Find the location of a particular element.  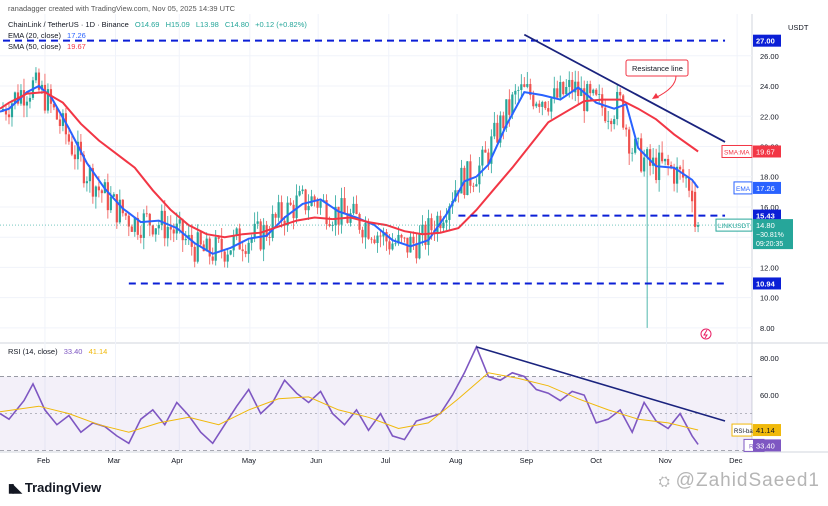

level-tag-text: 27.00 is located at coordinates (765, 41).